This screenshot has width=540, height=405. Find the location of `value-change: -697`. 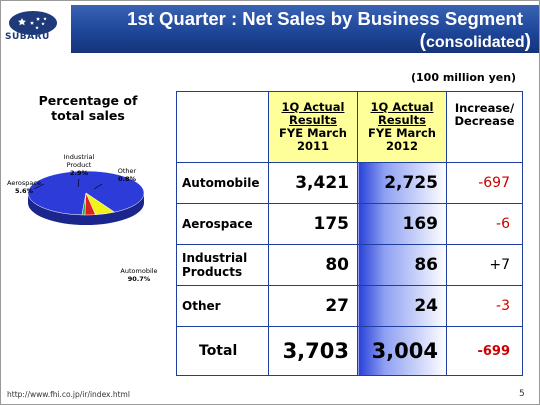

value-change: -697 is located at coordinates (484, 183).